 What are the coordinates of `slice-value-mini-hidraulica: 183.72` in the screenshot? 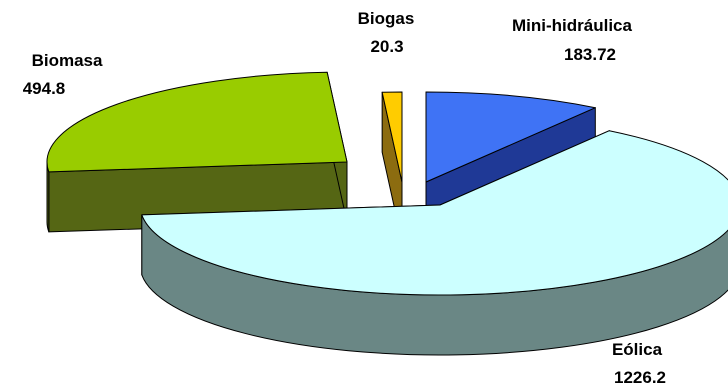 It's located at (590, 54).